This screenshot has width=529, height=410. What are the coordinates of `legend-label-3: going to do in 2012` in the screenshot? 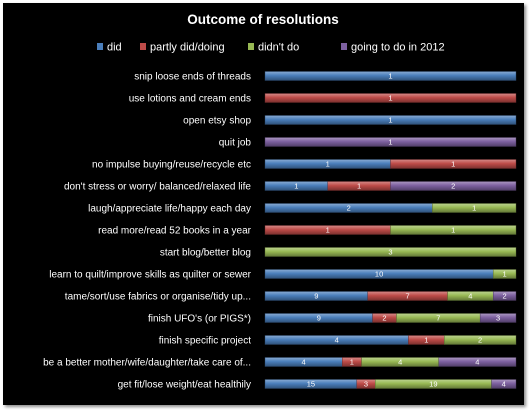 It's located at (398, 48).